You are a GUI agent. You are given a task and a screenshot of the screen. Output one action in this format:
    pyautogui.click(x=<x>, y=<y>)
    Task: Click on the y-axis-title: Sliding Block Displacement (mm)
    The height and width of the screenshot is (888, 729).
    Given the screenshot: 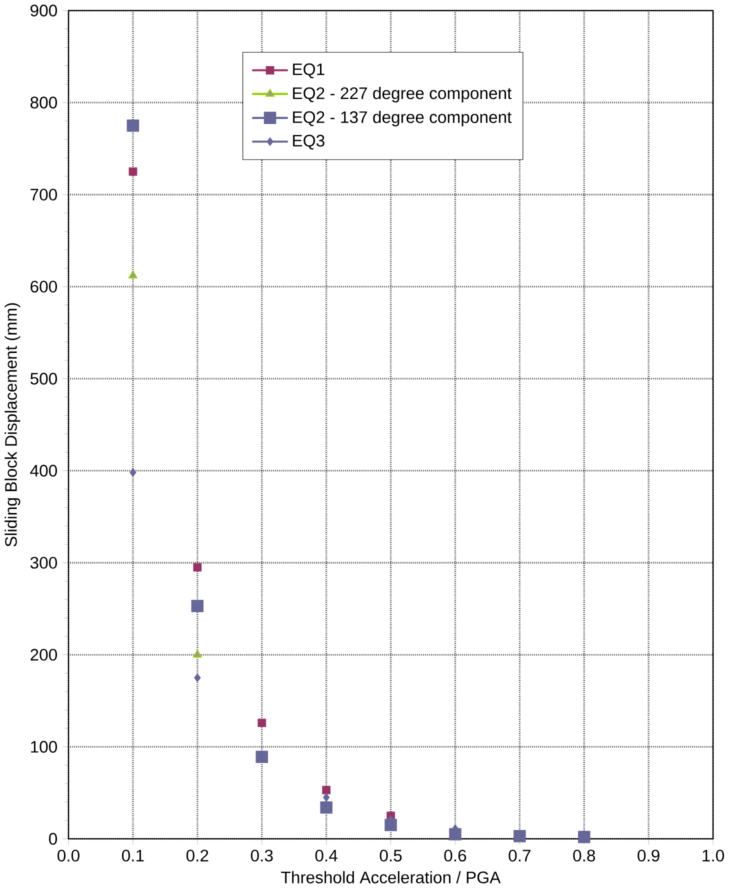 What is the action you would take?
    pyautogui.click(x=12, y=424)
    